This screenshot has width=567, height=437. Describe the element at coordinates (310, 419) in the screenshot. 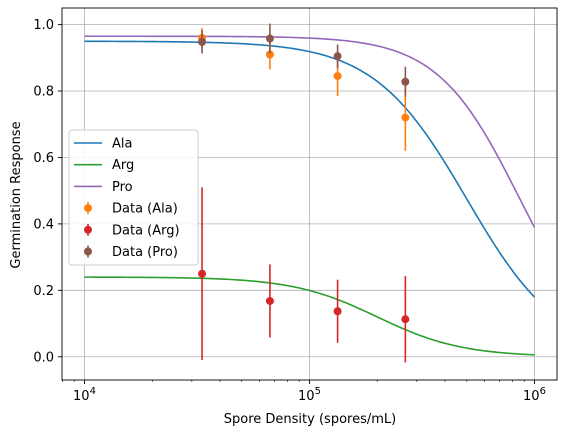

I see `x-axis-label: Spore Density (spores/mL)` at that location.